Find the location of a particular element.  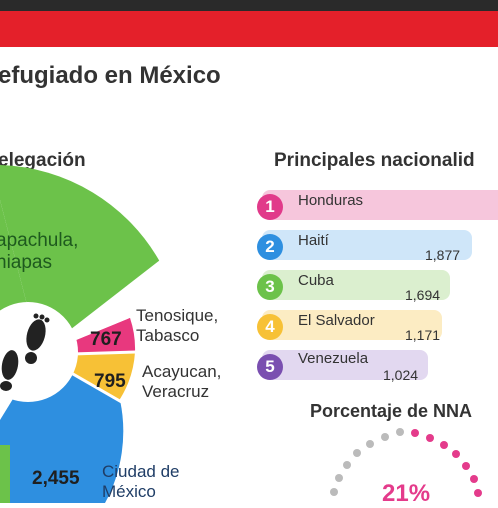

delegation-heading: elegación is located at coordinates (43, 160).